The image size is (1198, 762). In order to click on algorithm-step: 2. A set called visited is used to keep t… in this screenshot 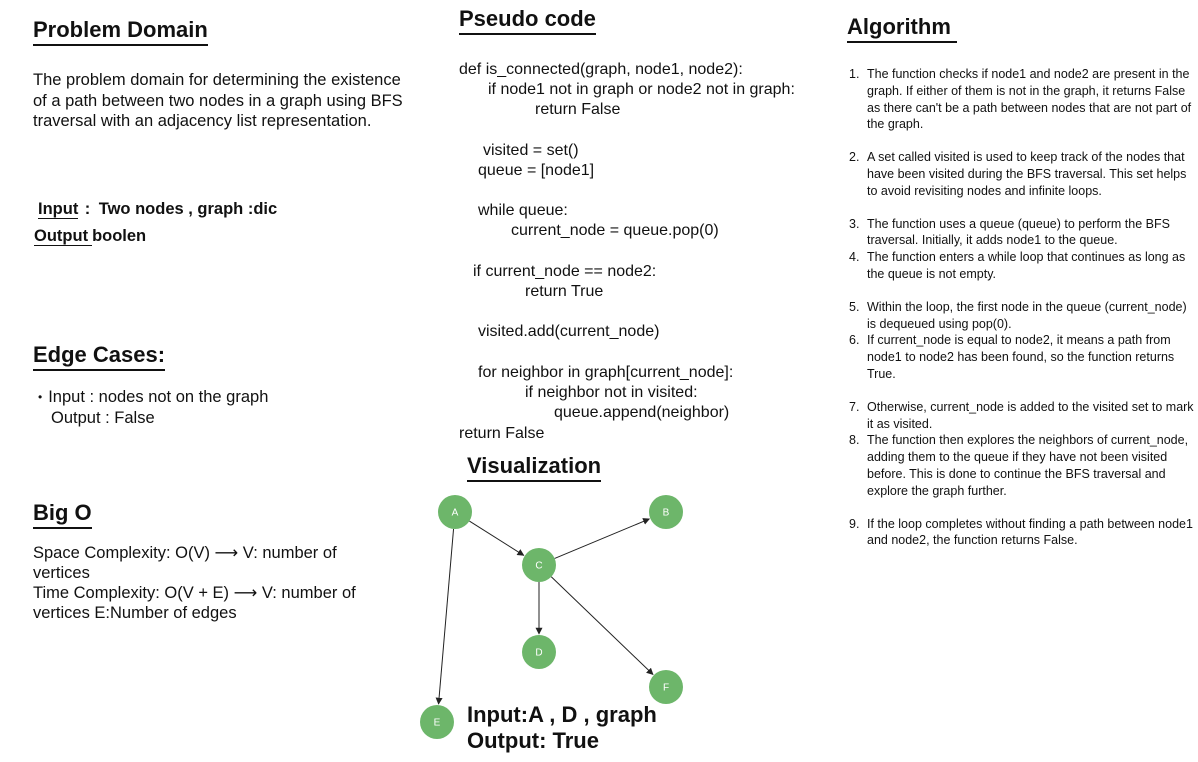, I will do `click(1021, 174)`.